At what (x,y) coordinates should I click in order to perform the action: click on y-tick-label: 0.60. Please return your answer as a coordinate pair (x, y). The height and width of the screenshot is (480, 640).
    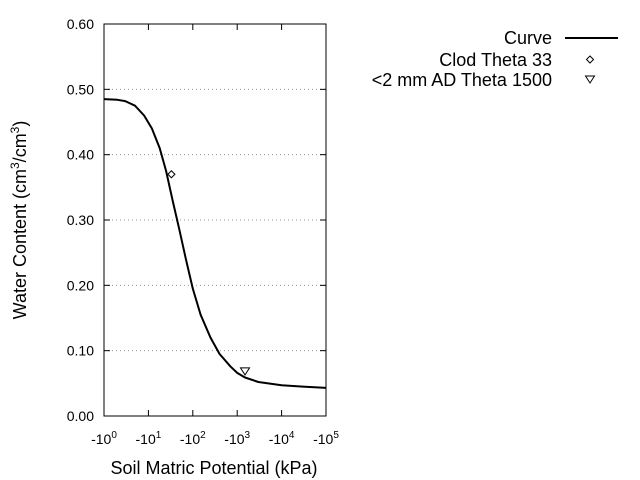
    Looking at the image, I should click on (80, 24).